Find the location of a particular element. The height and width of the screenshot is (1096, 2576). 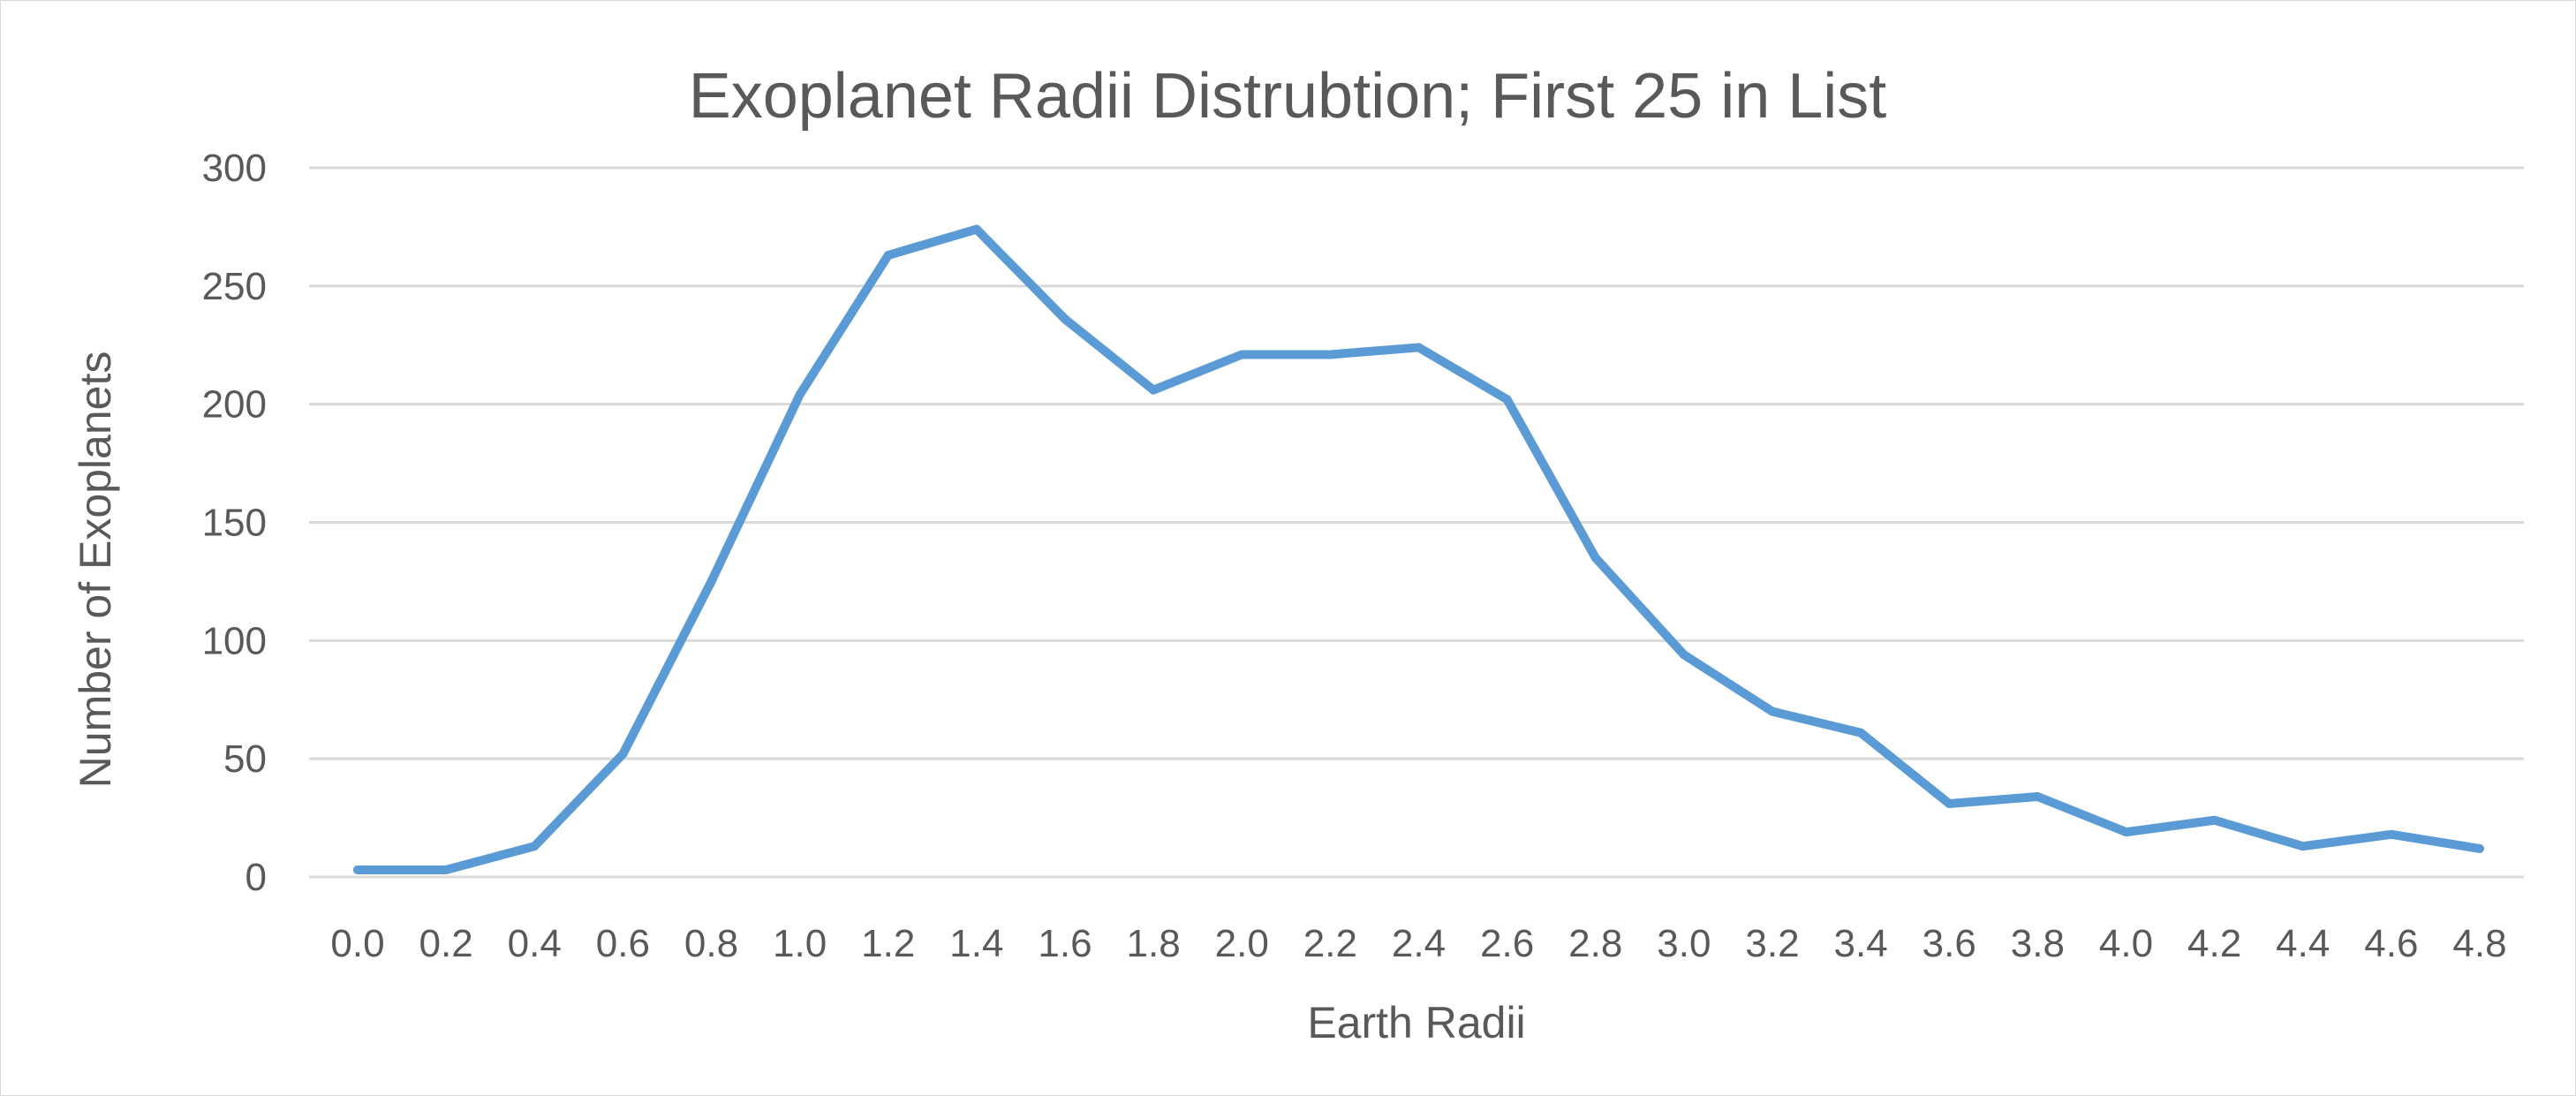

x-tick-label: 2.8 is located at coordinates (1595, 943).